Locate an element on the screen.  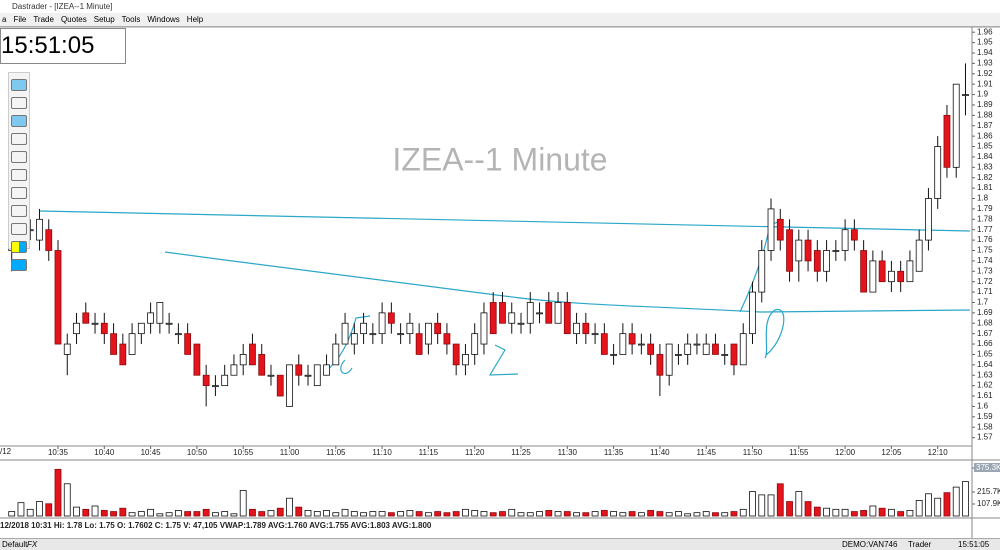
window-title: Dastrader - [IZEA--1 Minute] is located at coordinates (62, 6).